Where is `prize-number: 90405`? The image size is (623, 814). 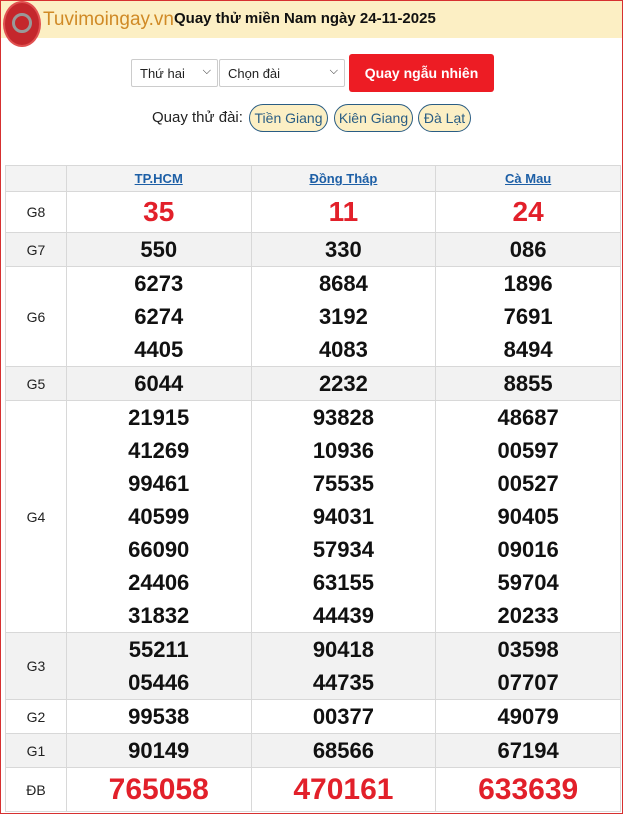
prize-number: 90405 is located at coordinates (528, 516).